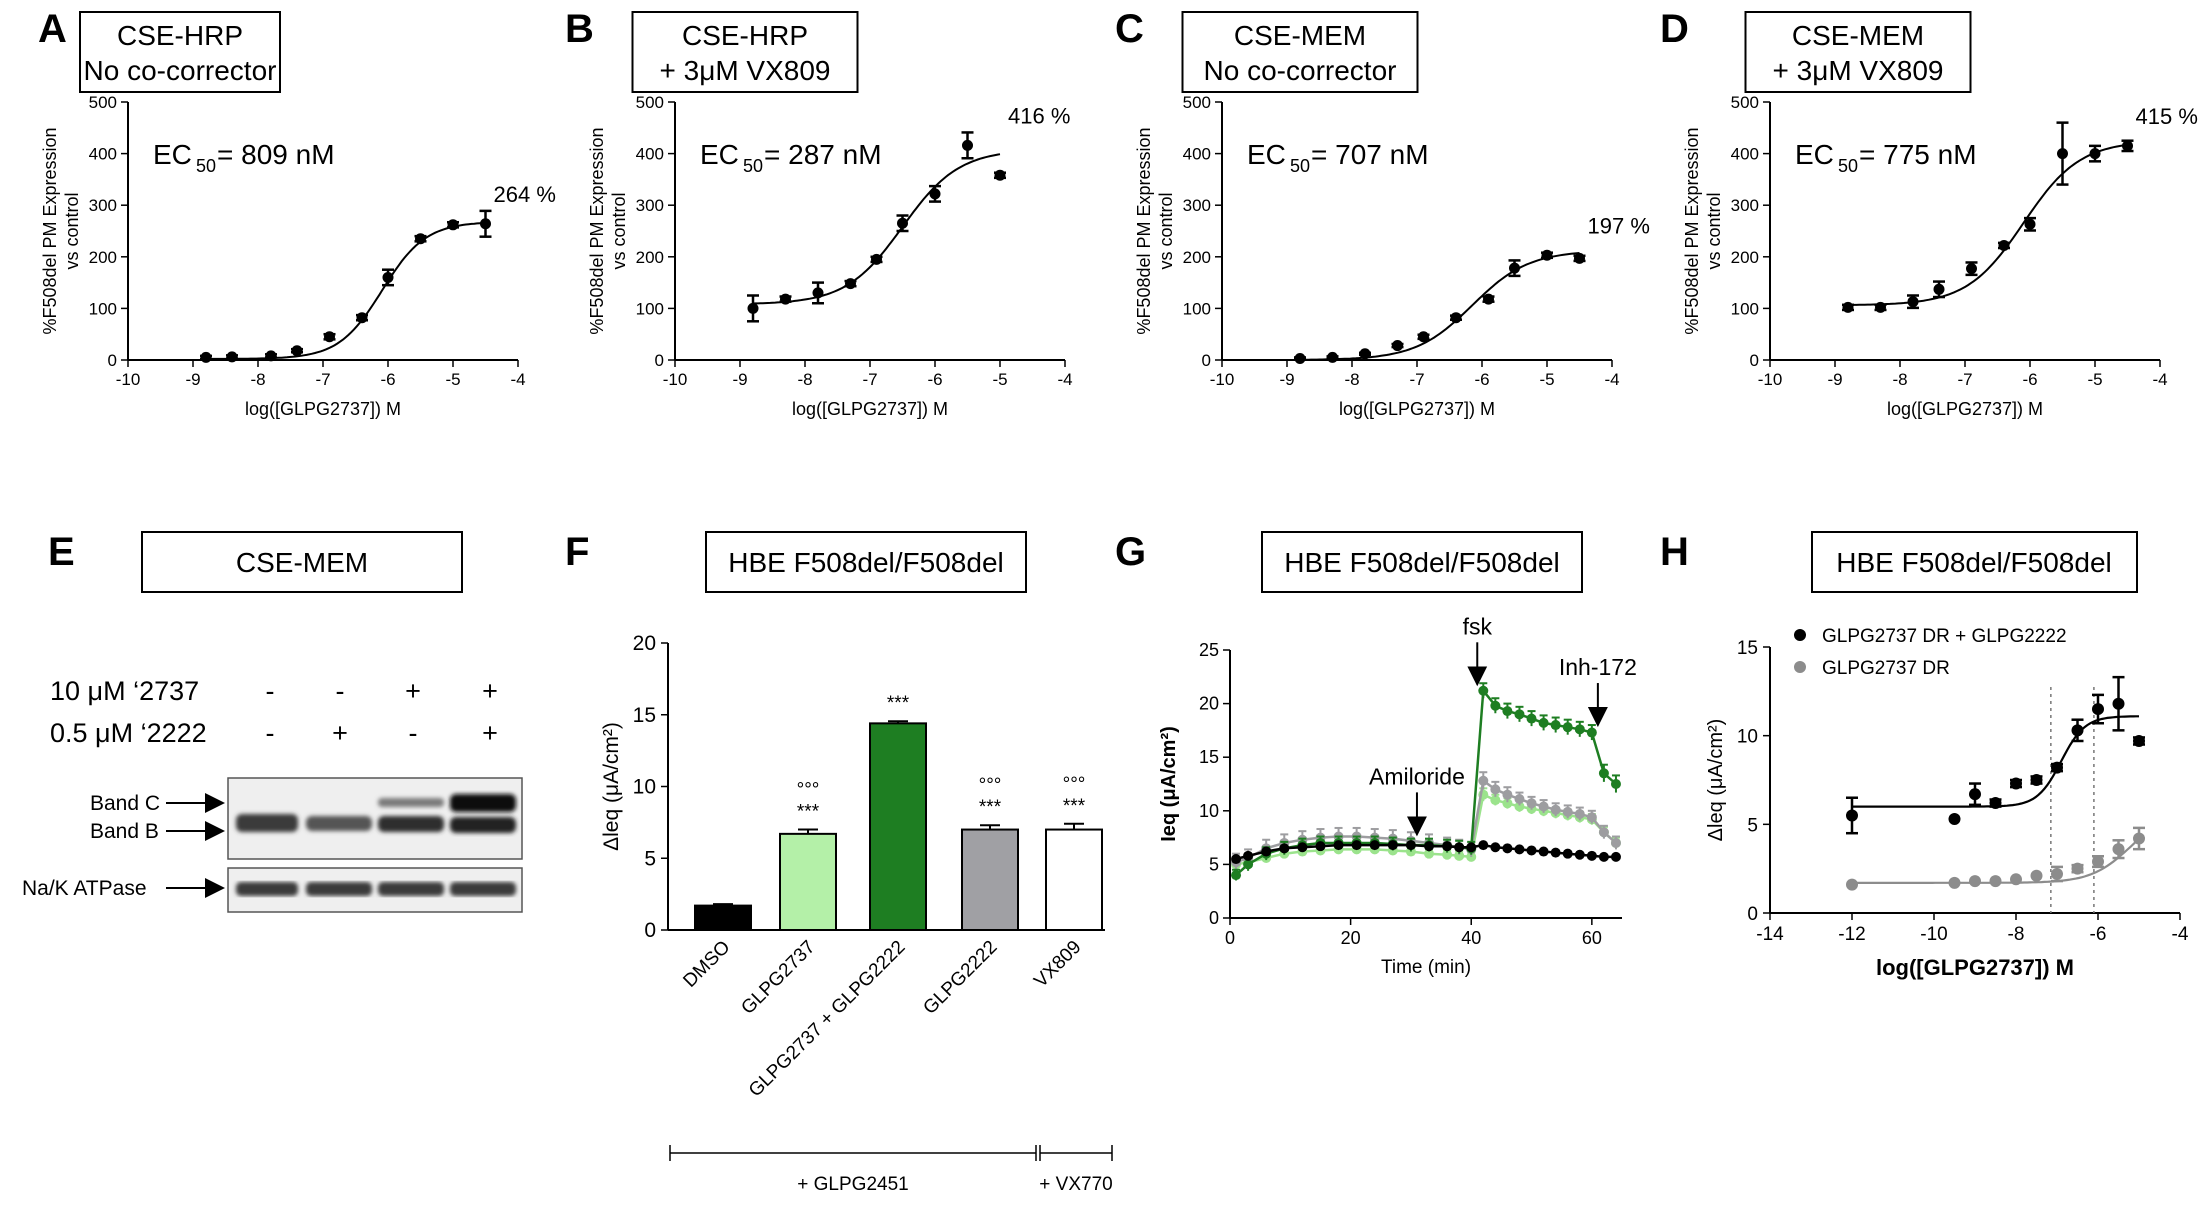 This screenshot has height=1208, width=2211. Describe the element at coordinates (804, 379) in the screenshot. I see `x-tick-label: -8` at that location.